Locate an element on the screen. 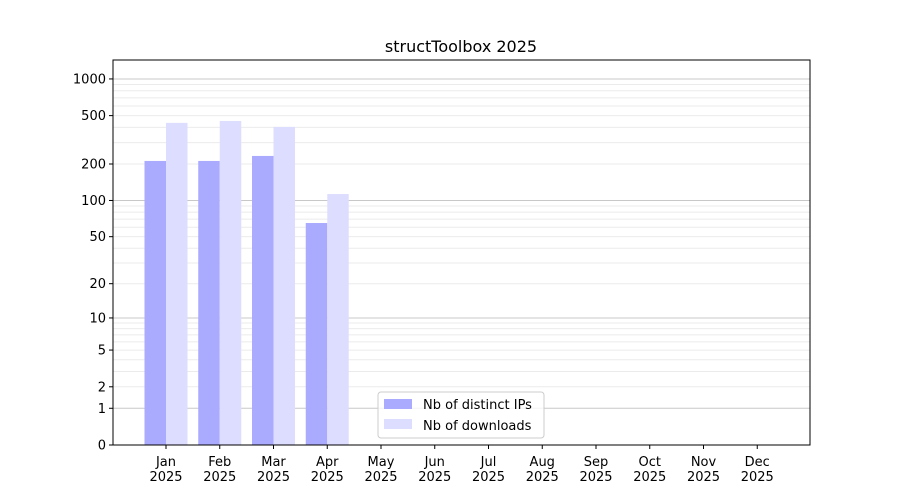  x-tick-label: Oct is located at coordinates (650, 462).